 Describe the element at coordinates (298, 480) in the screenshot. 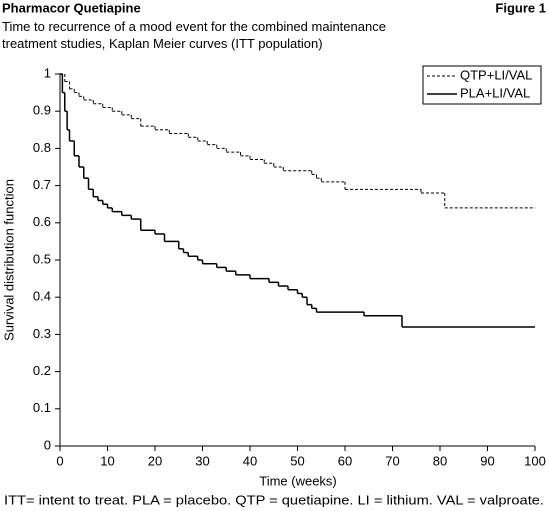

I see `x-axis-label: Time (weeks)` at that location.